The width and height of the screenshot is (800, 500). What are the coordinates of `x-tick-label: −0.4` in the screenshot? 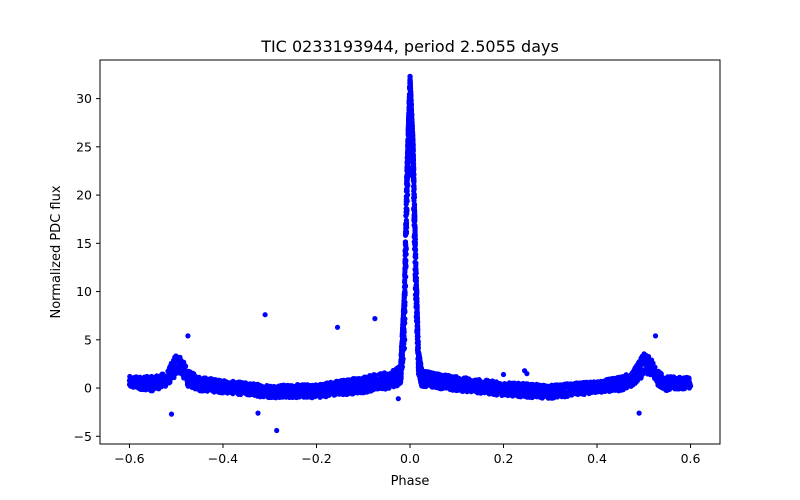 It's located at (223, 458).